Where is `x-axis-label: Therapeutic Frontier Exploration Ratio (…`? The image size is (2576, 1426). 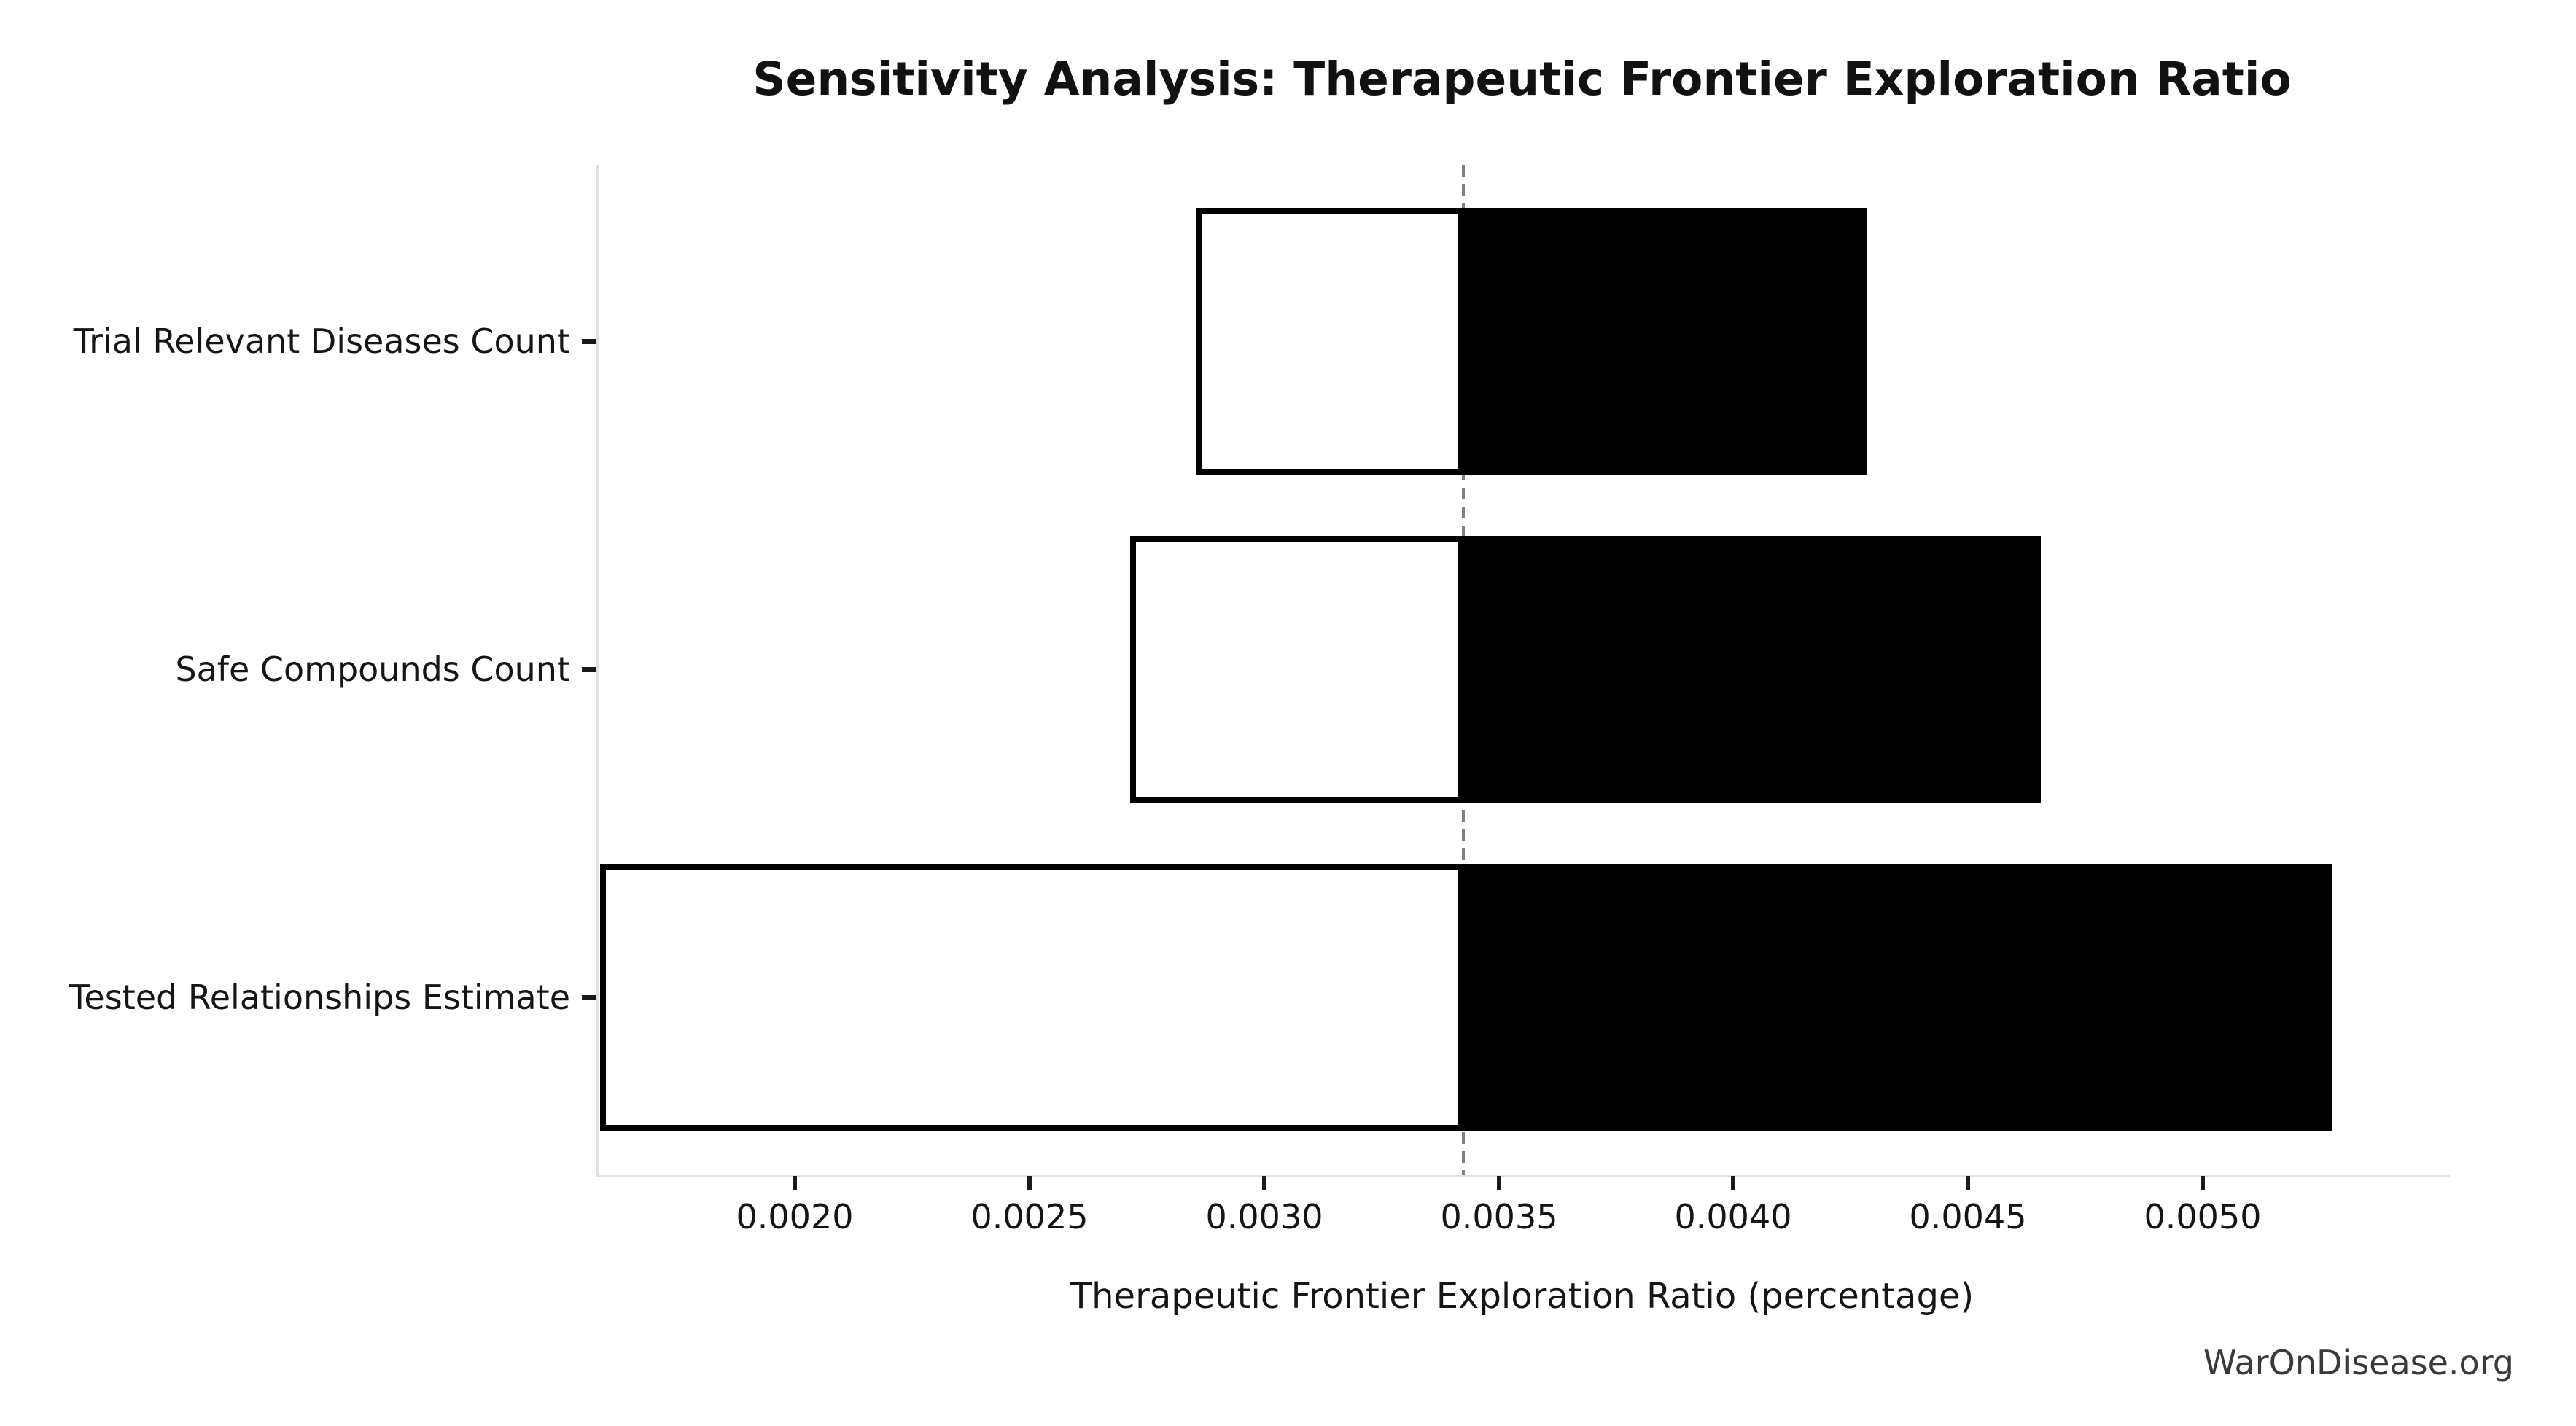
x-axis-label: Therapeutic Frontier Exploration Ratio (… is located at coordinates (1522, 1296).